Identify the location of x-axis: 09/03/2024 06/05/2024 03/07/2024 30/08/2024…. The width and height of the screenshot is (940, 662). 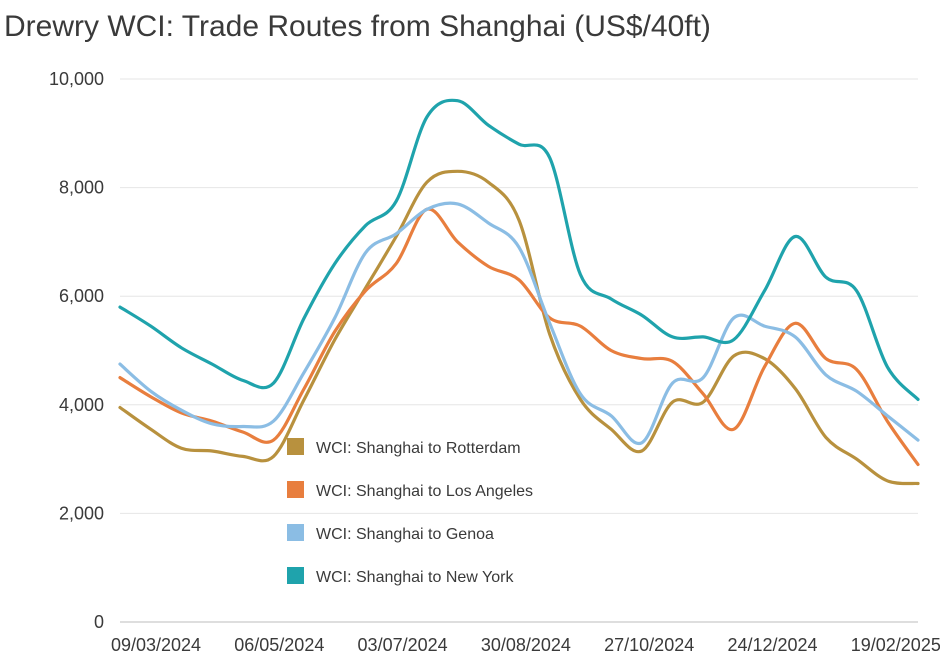
(525, 645).